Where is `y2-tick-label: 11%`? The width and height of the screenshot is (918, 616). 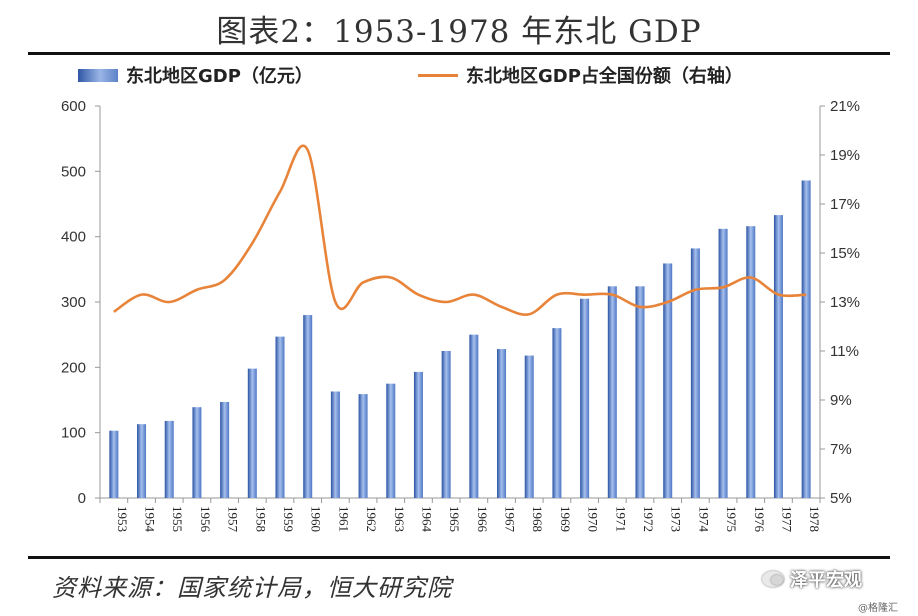 y2-tick-label: 11% is located at coordinates (844, 351).